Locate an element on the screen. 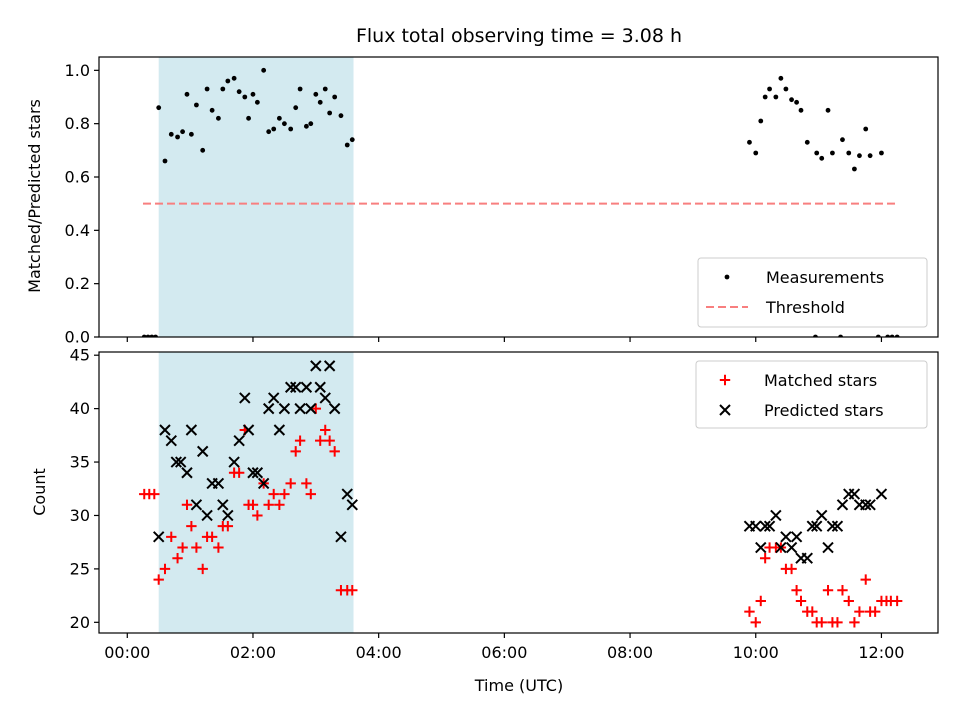 Image resolution: width=960 pixels, height=720 pixels. legend-label: Measurements is located at coordinates (825, 277).